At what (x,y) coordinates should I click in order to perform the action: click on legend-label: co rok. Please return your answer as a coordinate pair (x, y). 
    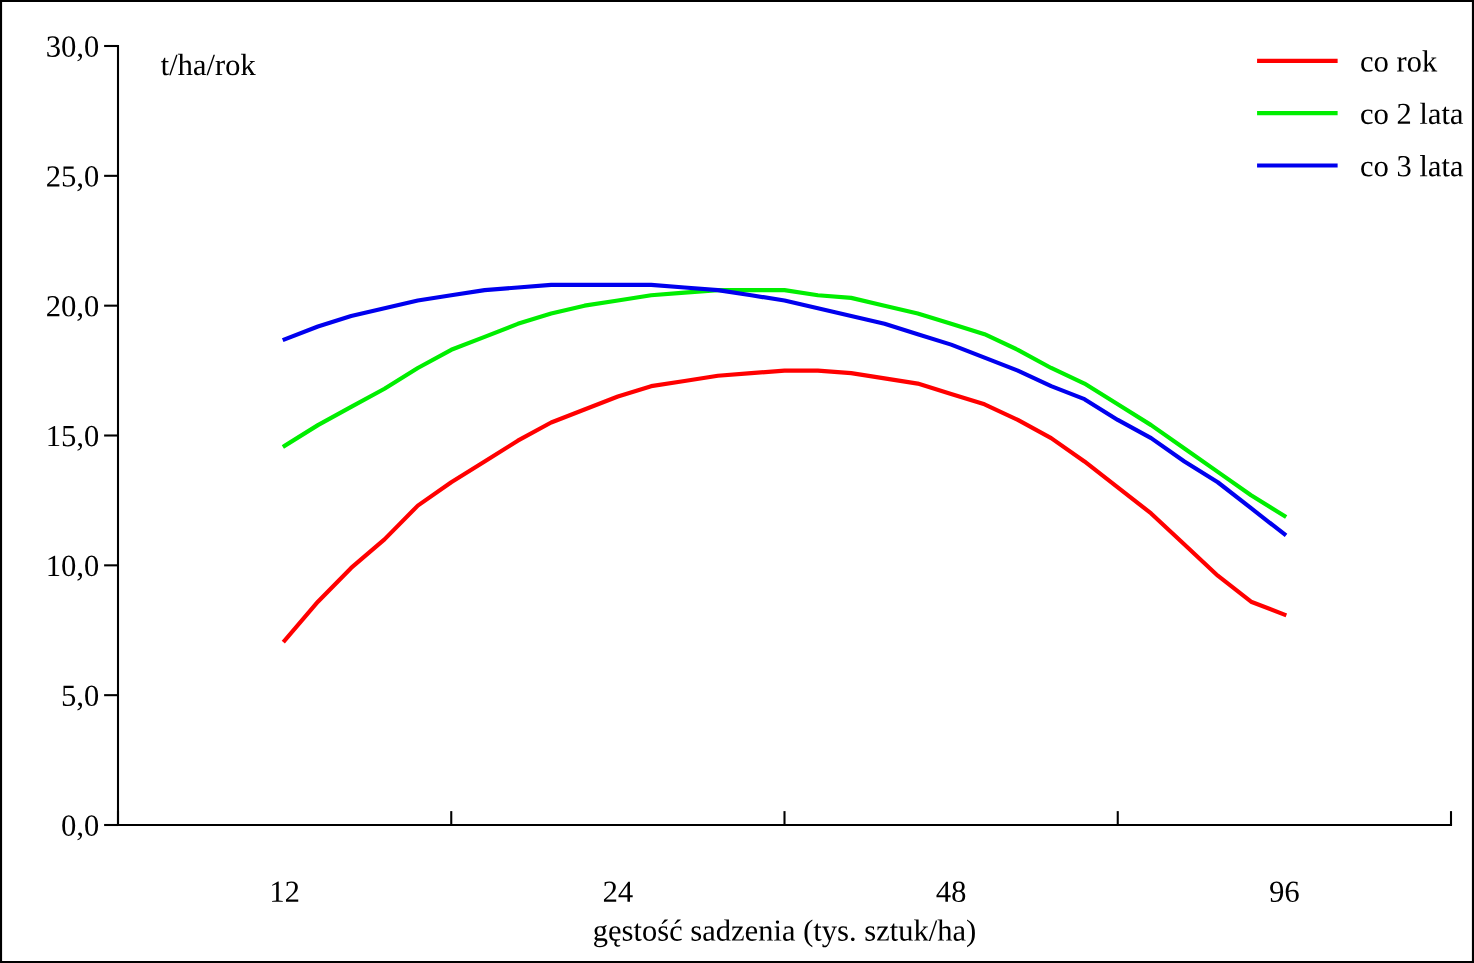
    Looking at the image, I should click on (1399, 61).